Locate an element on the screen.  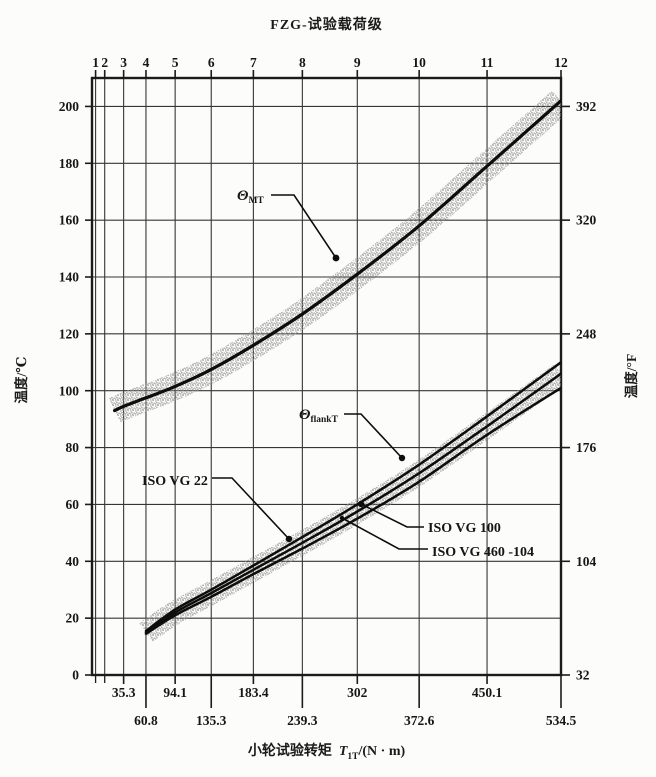
x-tick-label-row2: 135.3 is located at coordinates (211, 720).